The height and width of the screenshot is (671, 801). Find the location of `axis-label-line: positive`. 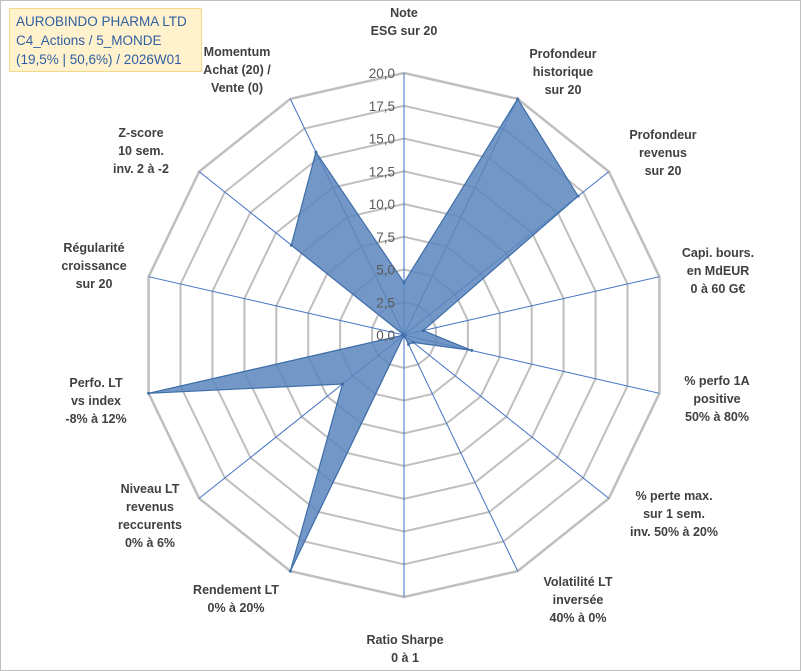

axis-label-line: positive is located at coordinates (716, 399).